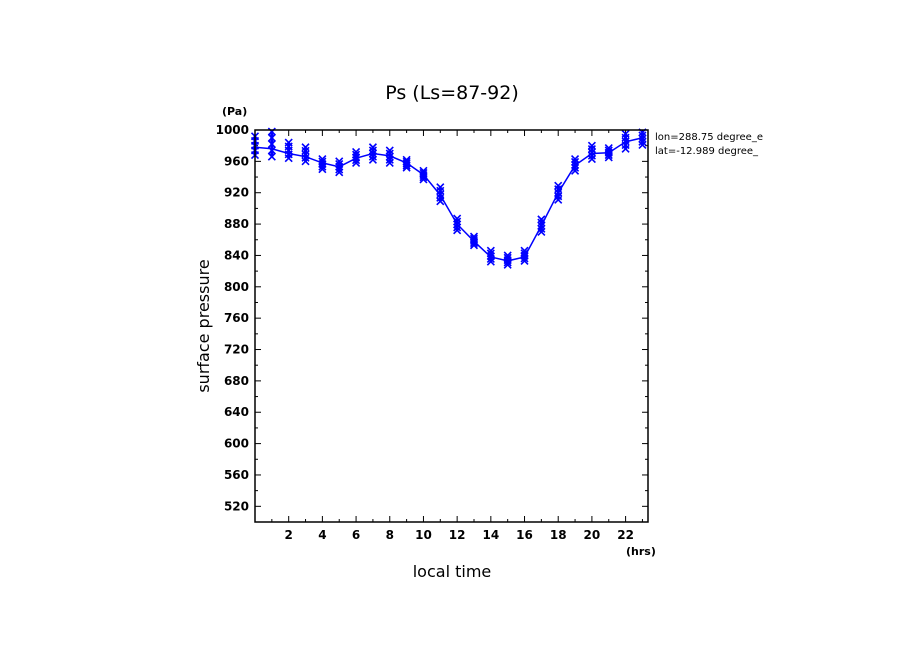 The height and width of the screenshot is (654, 904). Describe the element at coordinates (322, 535) in the screenshot. I see `x-tick-label: 4` at that location.